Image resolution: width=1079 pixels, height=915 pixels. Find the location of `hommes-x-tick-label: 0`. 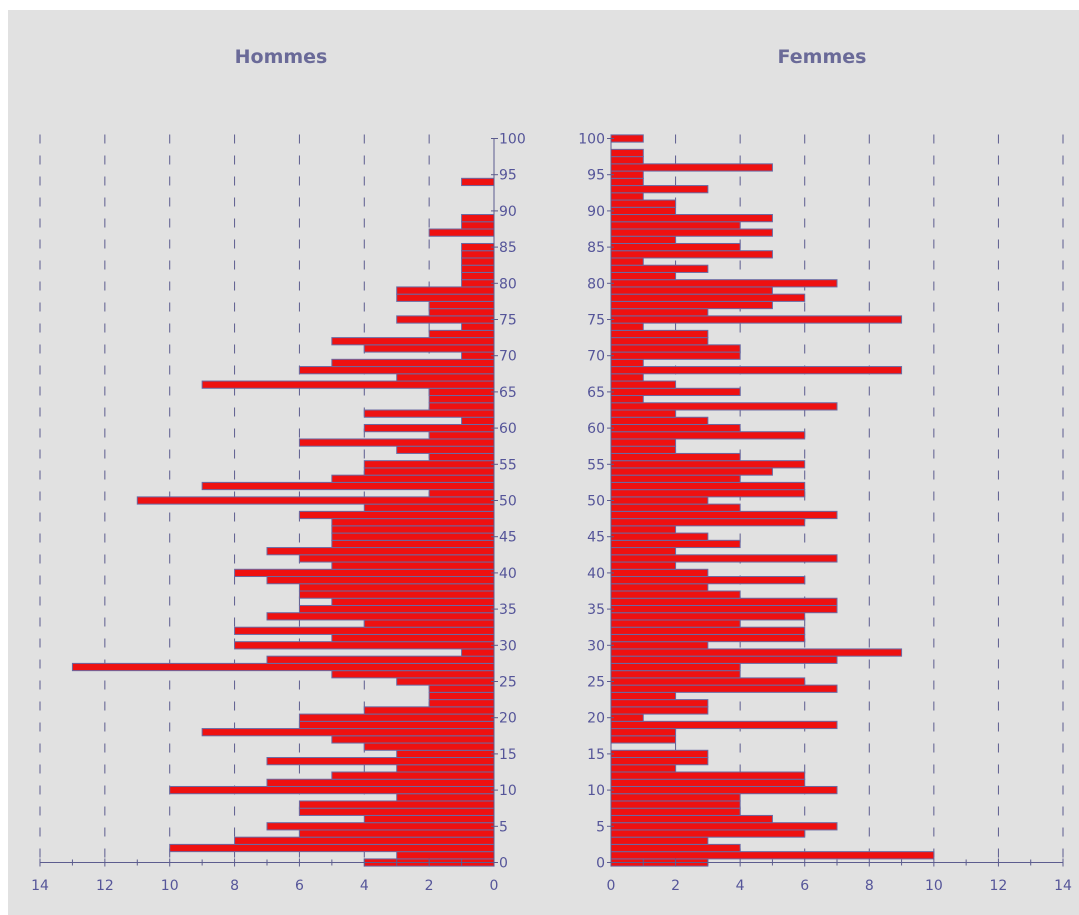

hommes-x-tick-label: 0 is located at coordinates (494, 886).